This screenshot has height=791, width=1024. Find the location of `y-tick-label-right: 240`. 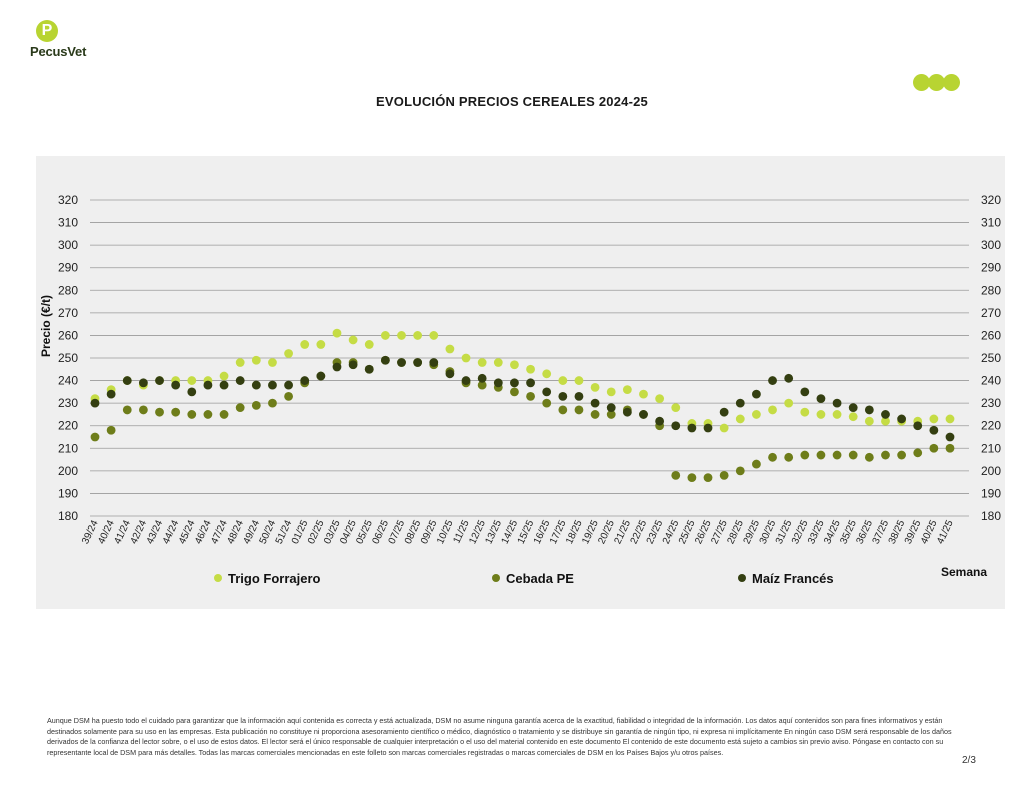

y-tick-label-right: 240 is located at coordinates (991, 381).